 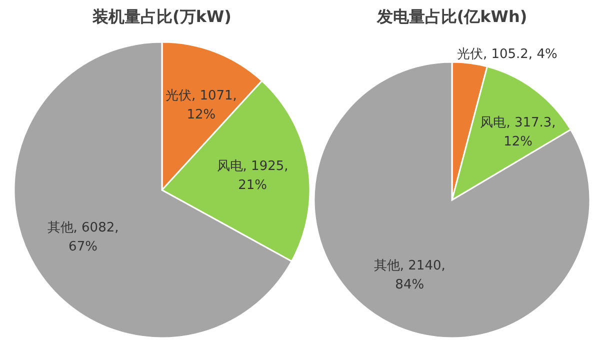 What do you see at coordinates (83, 237) in the screenshot?
I see `slice-label: 其他, 6082, 67%` at bounding box center [83, 237].